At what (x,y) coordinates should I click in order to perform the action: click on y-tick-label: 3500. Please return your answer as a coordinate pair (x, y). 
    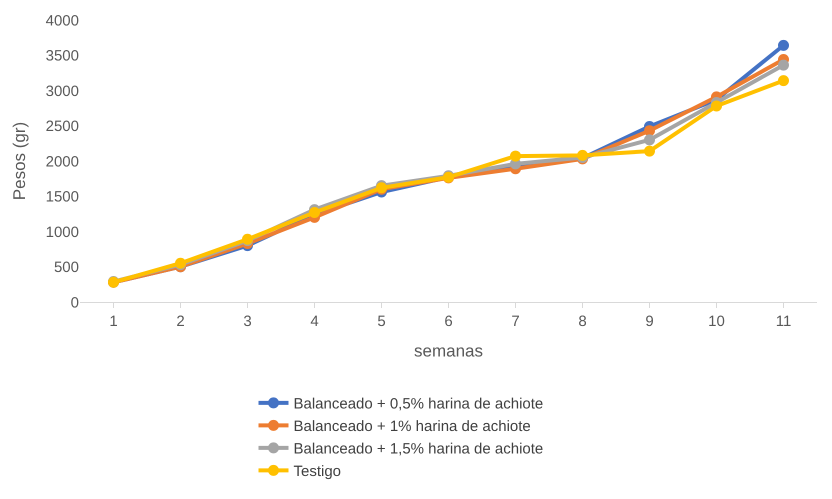
    Looking at the image, I should click on (62, 56).